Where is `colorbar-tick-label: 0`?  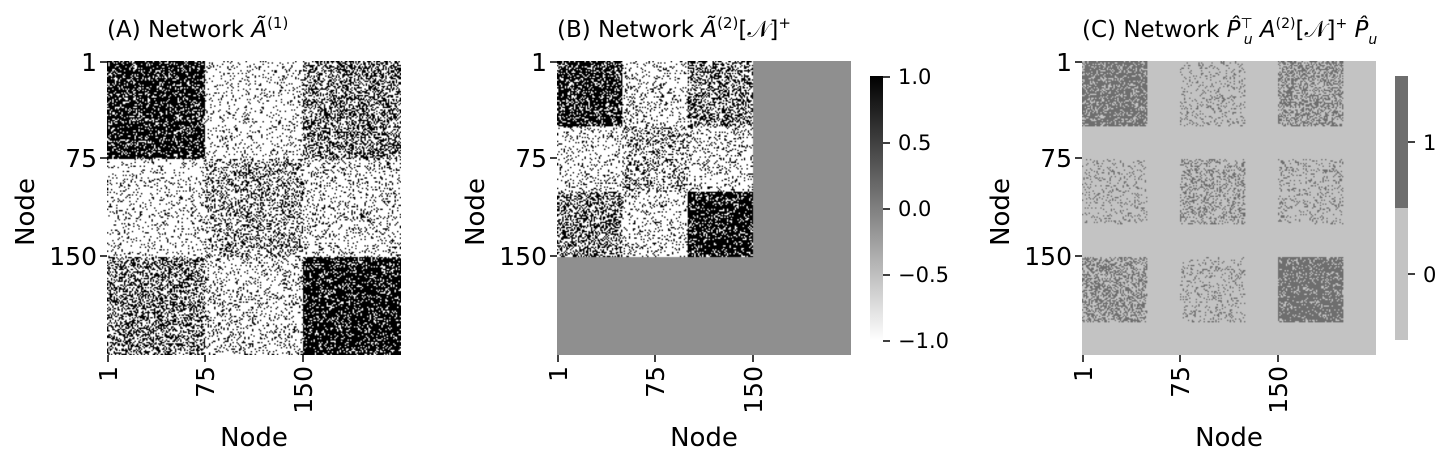
colorbar-tick-label: 0 is located at coordinates (1429, 275).